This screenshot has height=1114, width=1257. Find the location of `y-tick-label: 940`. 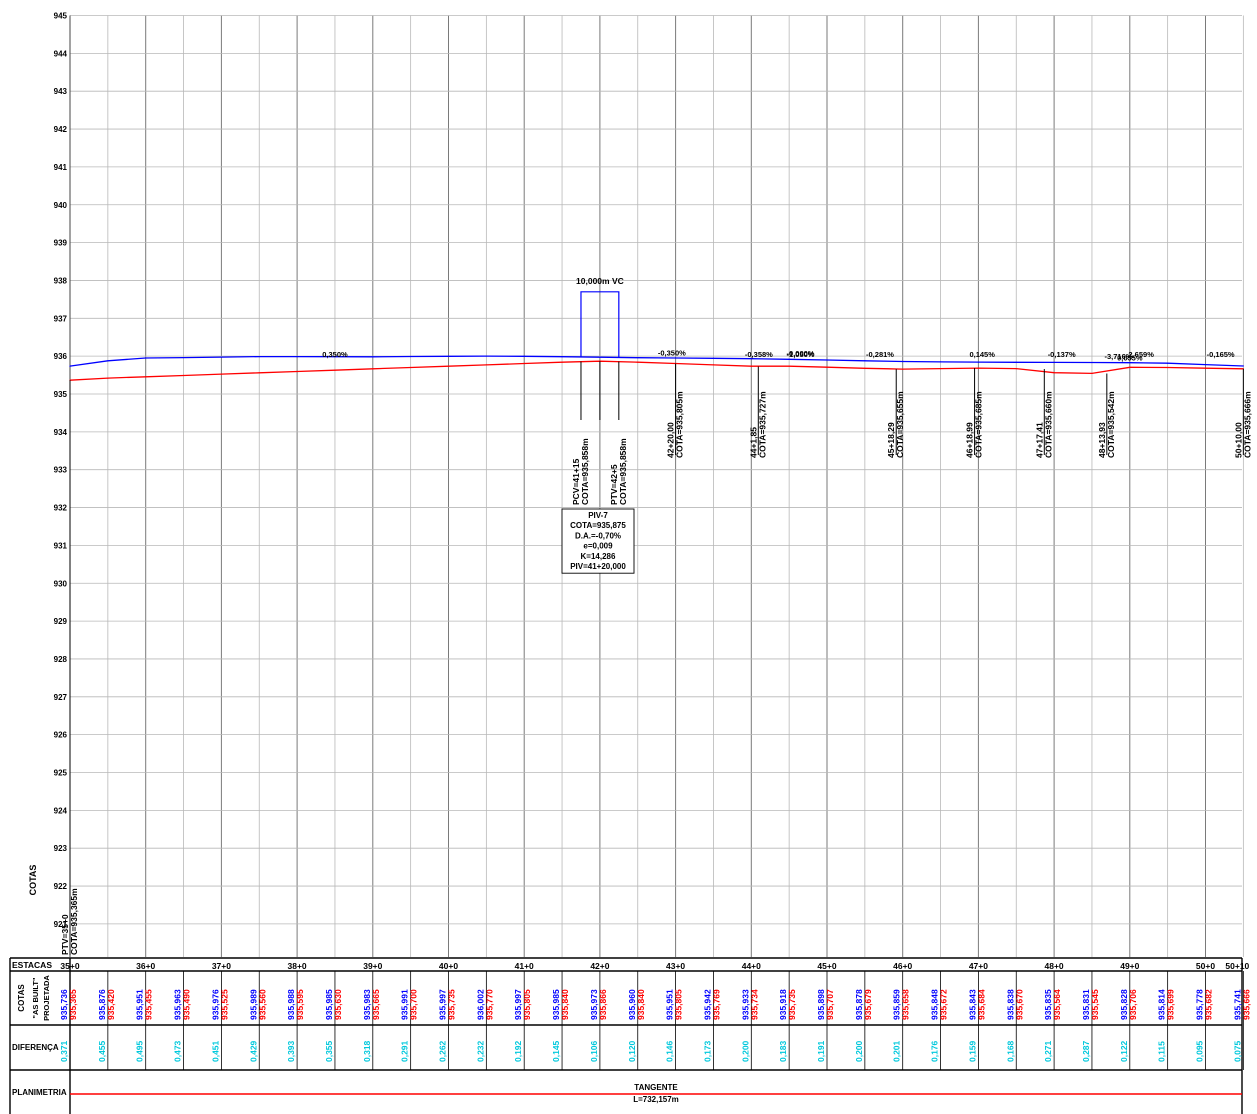

y-tick-label: 940 is located at coordinates (61, 205).